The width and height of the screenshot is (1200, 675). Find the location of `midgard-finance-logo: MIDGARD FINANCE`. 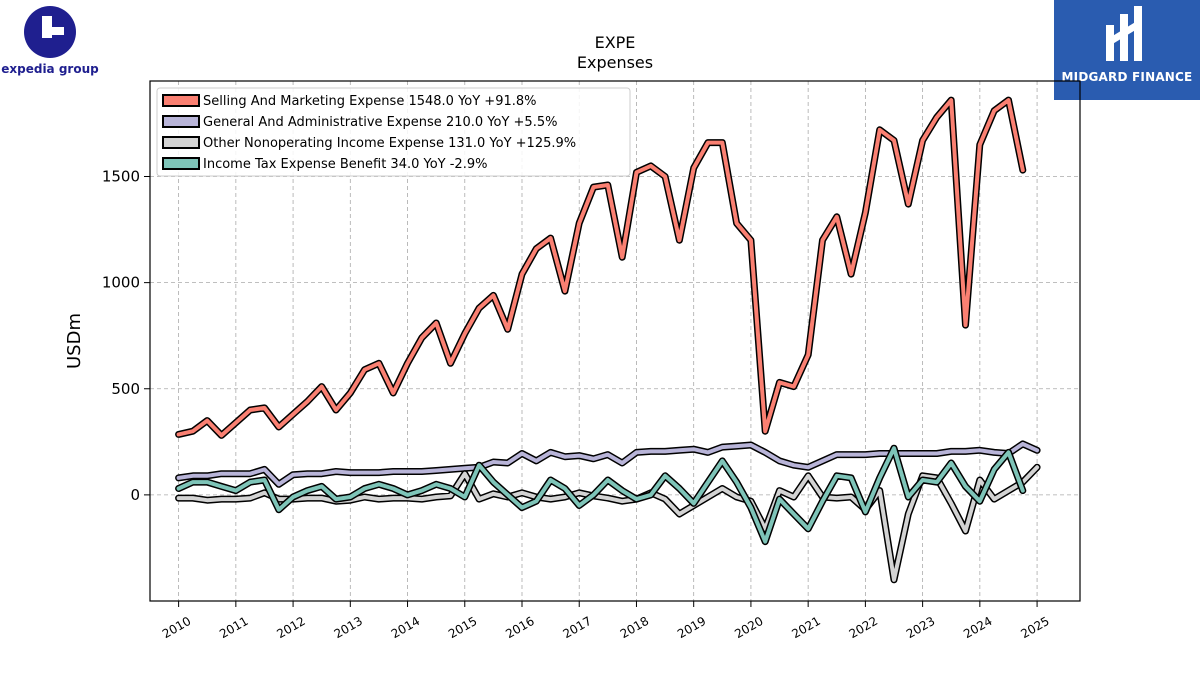

midgard-finance-logo: MIDGARD FINANCE is located at coordinates (1127, 50).